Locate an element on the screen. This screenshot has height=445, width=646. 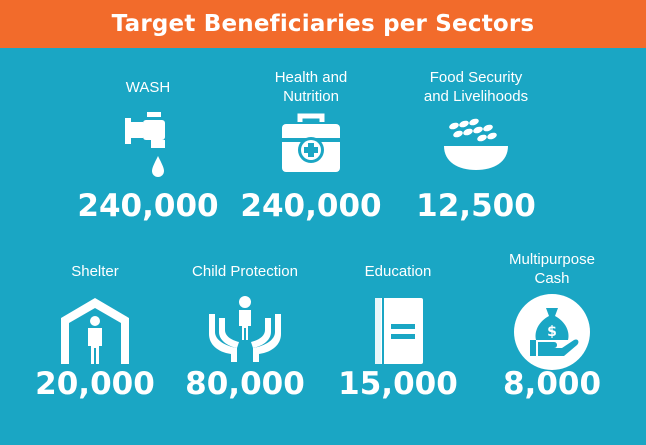
sector-value: 80,000 is located at coordinates (245, 384).